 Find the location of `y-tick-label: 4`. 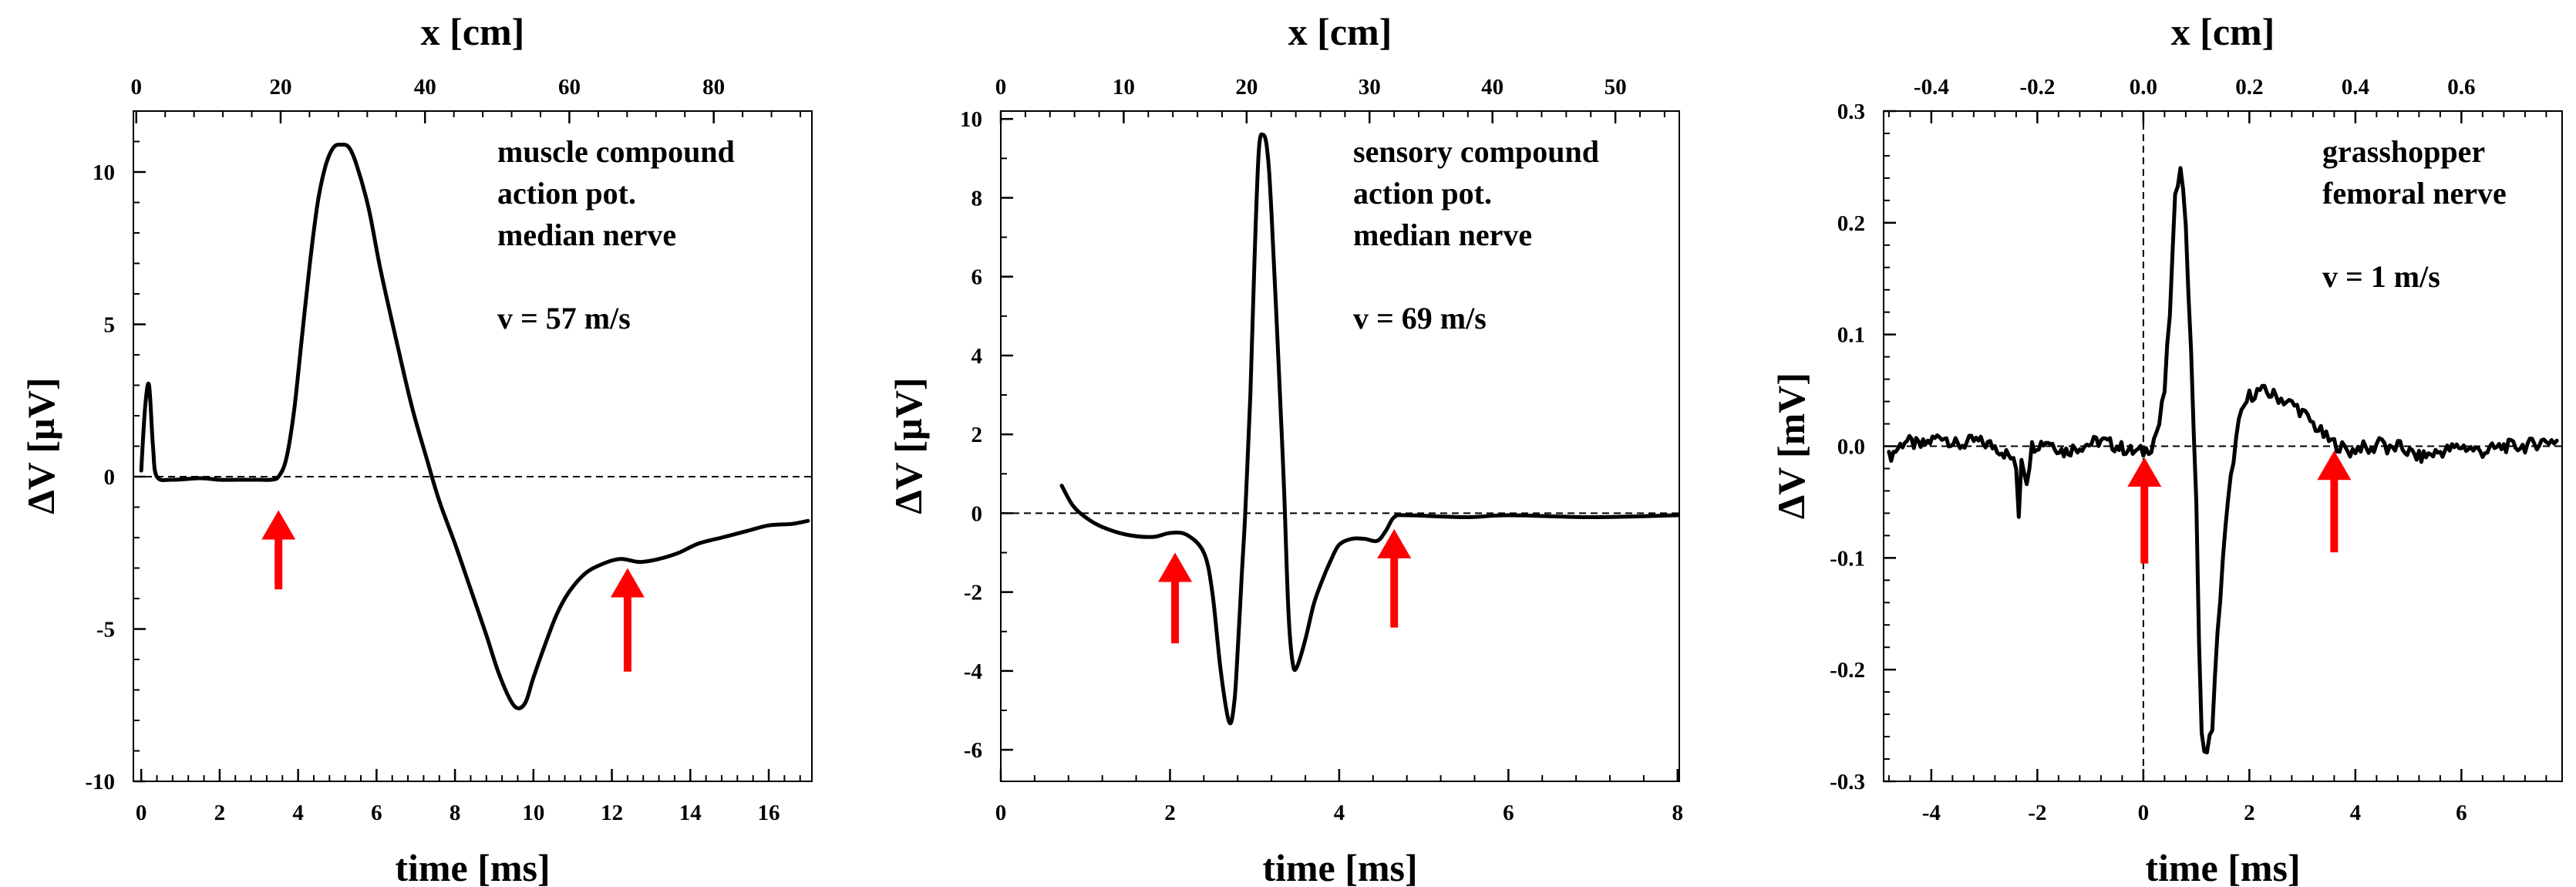

y-tick-label: 4 is located at coordinates (977, 356).